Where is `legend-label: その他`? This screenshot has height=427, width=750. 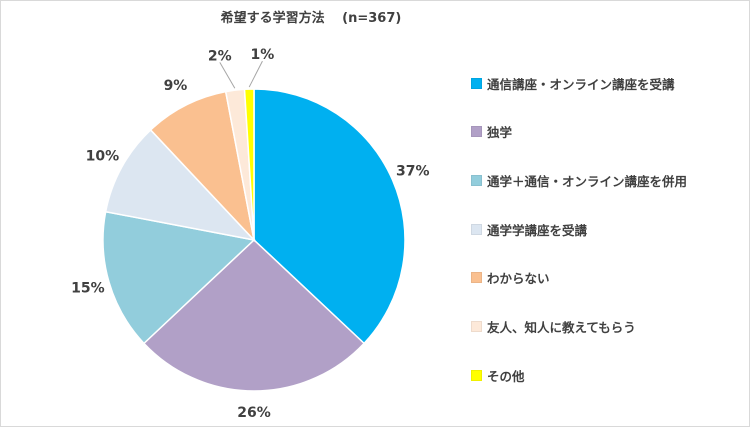 legend-label: その他 is located at coordinates (506, 376).